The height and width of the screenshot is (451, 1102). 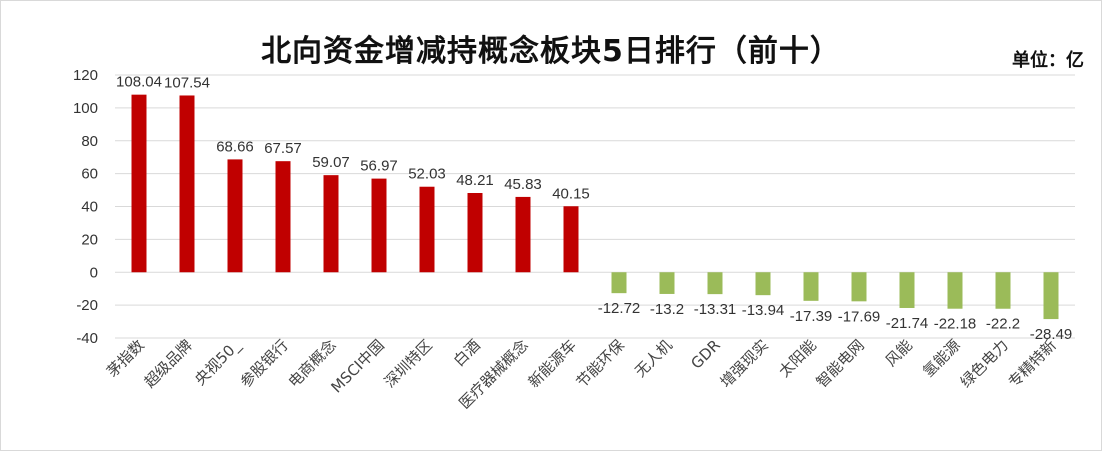 What do you see at coordinates (331, 162) in the screenshot?
I see `data-label: 59.07` at bounding box center [331, 162].